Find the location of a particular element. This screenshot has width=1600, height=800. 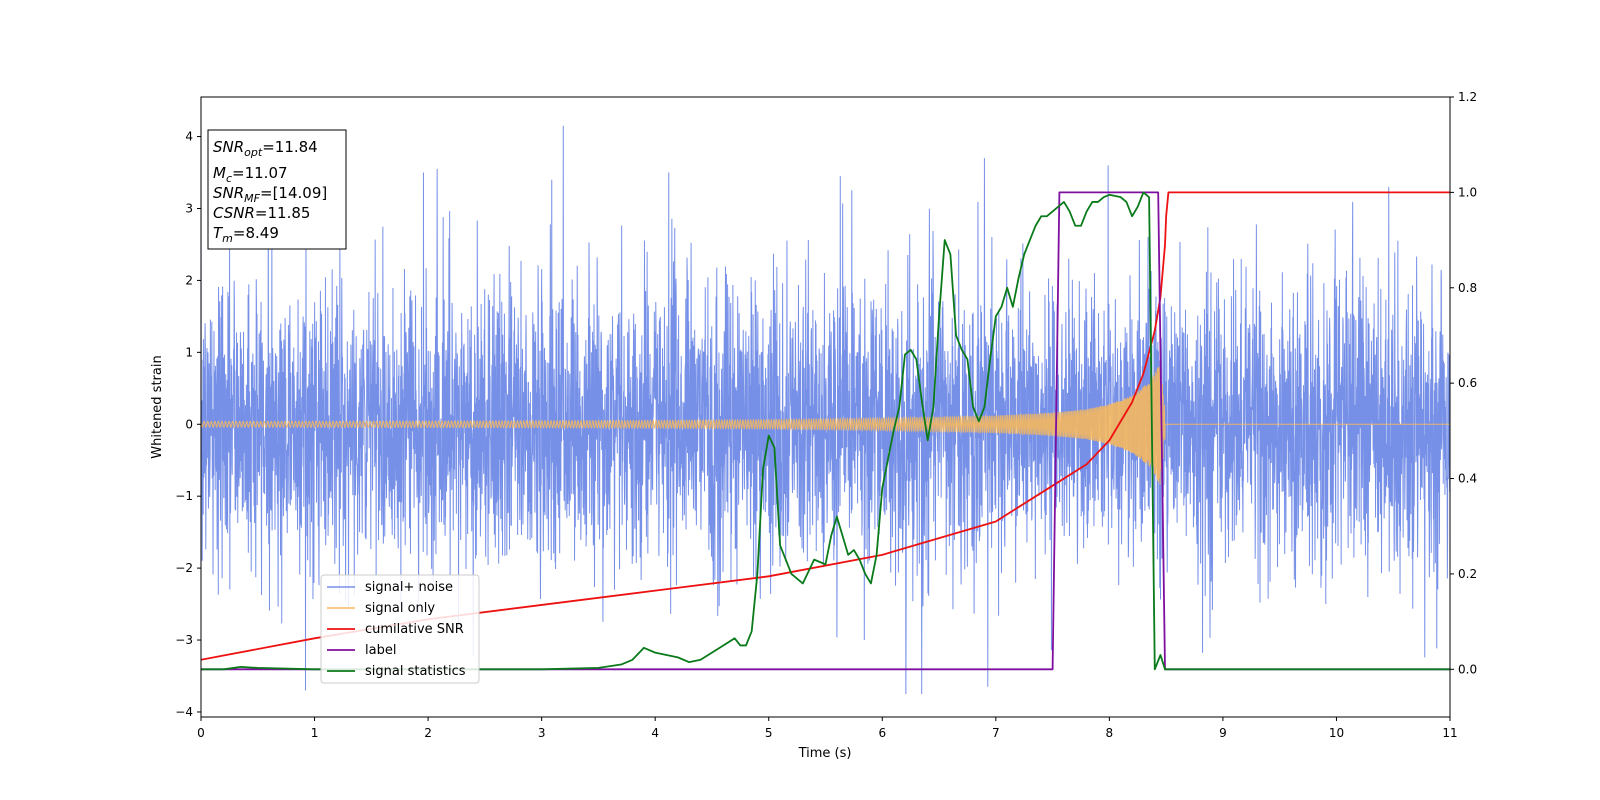

x-tick-label: 6 is located at coordinates (882, 733).